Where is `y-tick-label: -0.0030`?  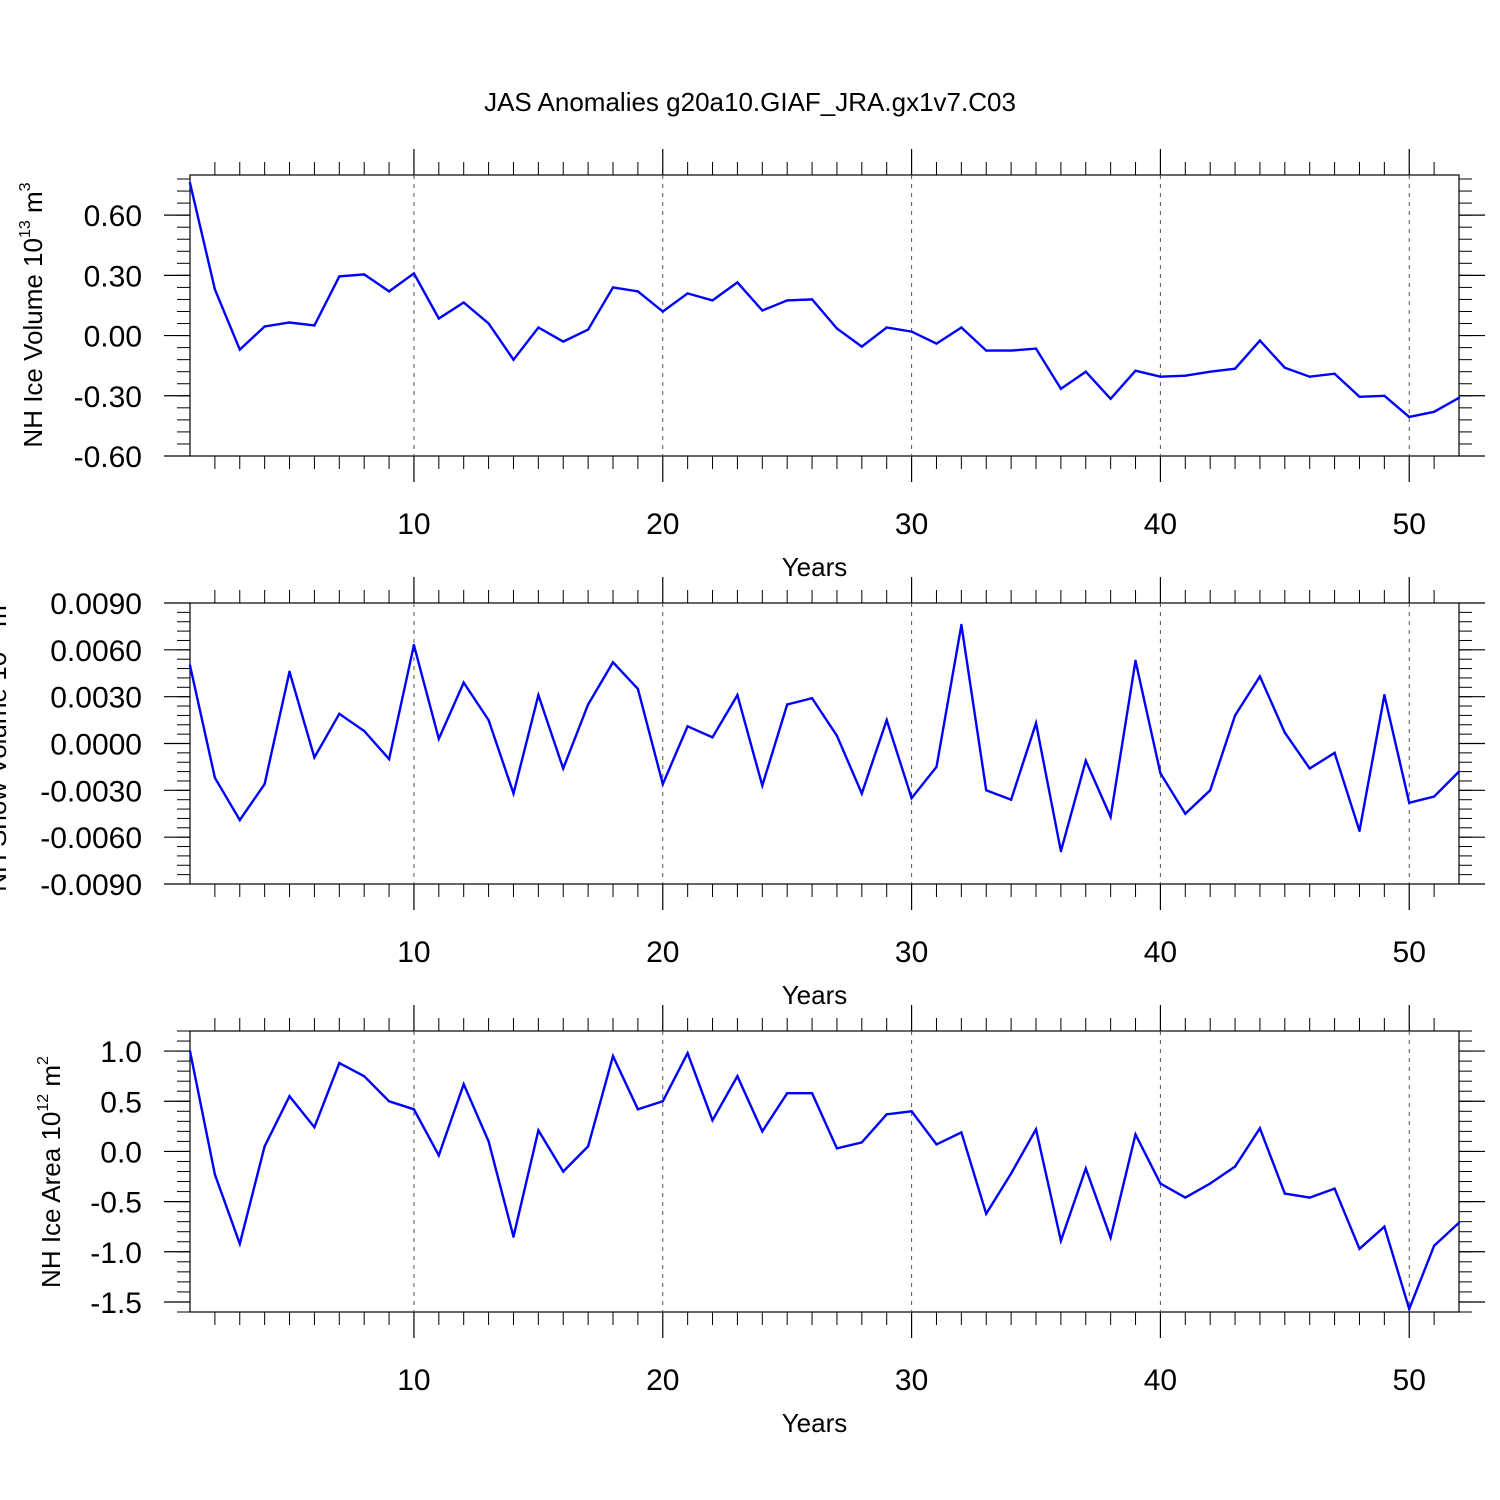 y-tick-label: -0.0030 is located at coordinates (91, 791).